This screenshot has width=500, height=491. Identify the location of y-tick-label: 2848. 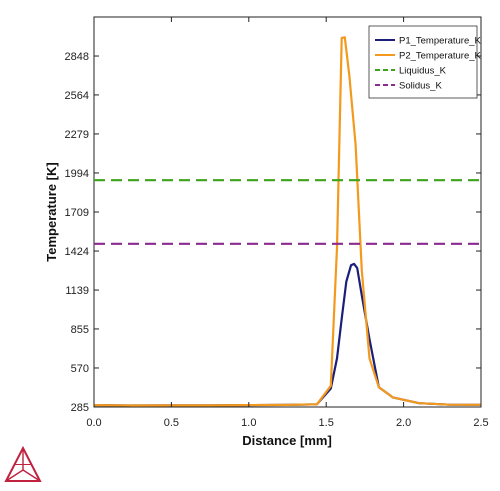
(77, 57).